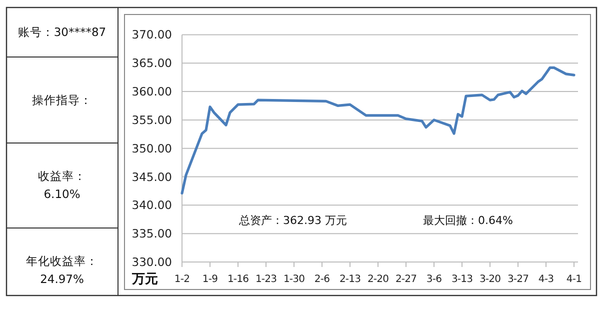 The image size is (600, 317). Describe the element at coordinates (152, 233) in the screenshot. I see `y-tick-label: 335.00` at that location.